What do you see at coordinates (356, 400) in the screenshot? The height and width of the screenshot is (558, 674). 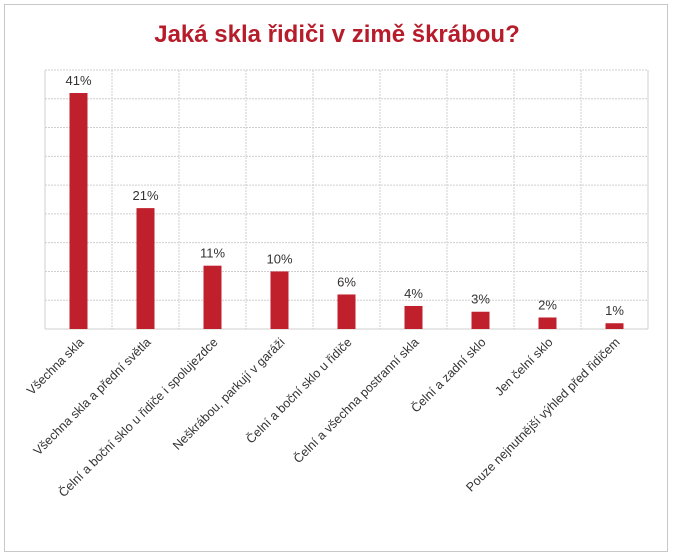 I see `x-tick-label: Čelní a všechna postranní skla` at bounding box center [356, 400].